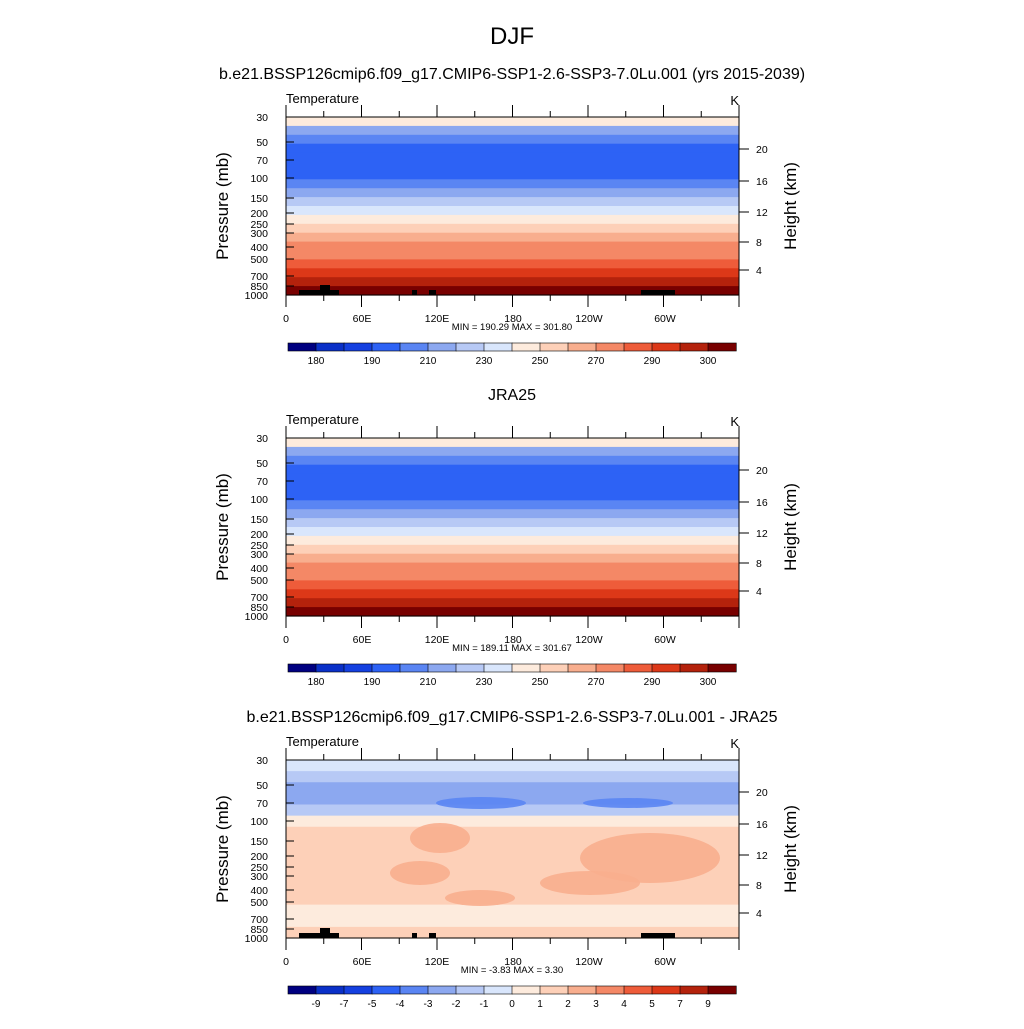  I want to click on pressure-tick-label: 700, so click(259, 277).